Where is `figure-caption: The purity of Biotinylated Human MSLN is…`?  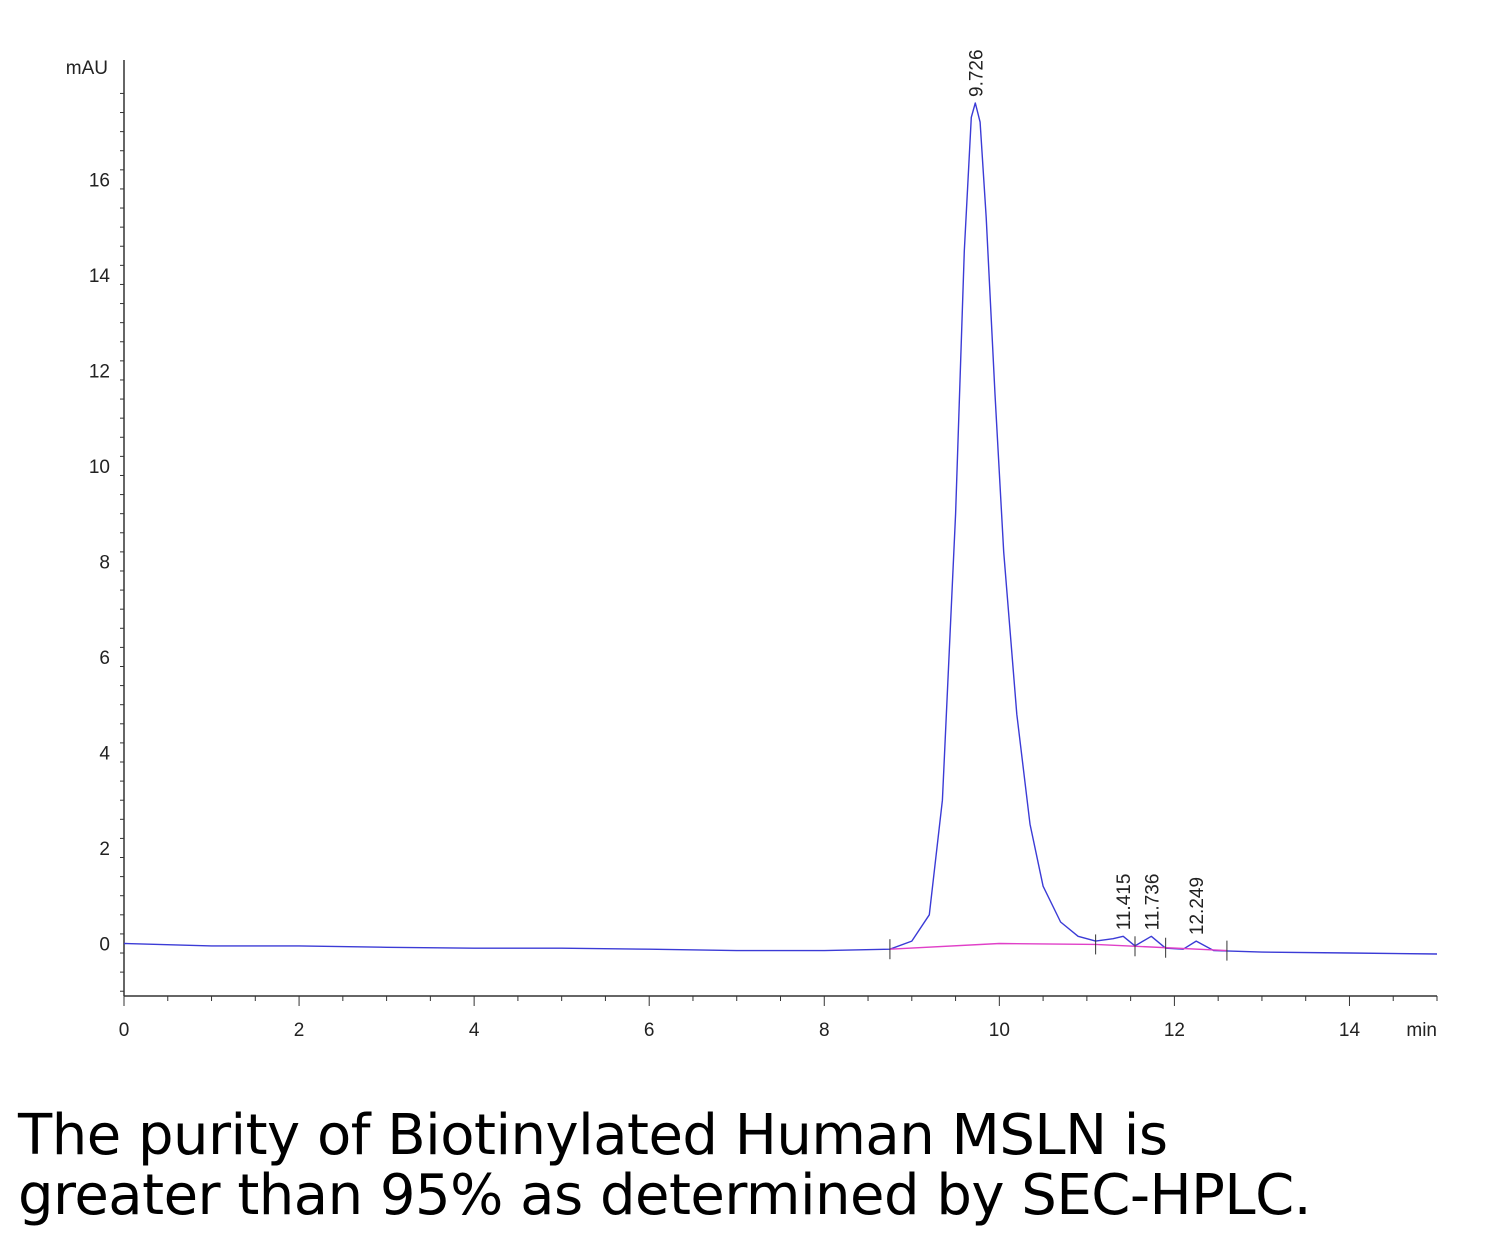 figure-caption: The purity of Biotinylated Human MSLN is… is located at coordinates (748, 1166).